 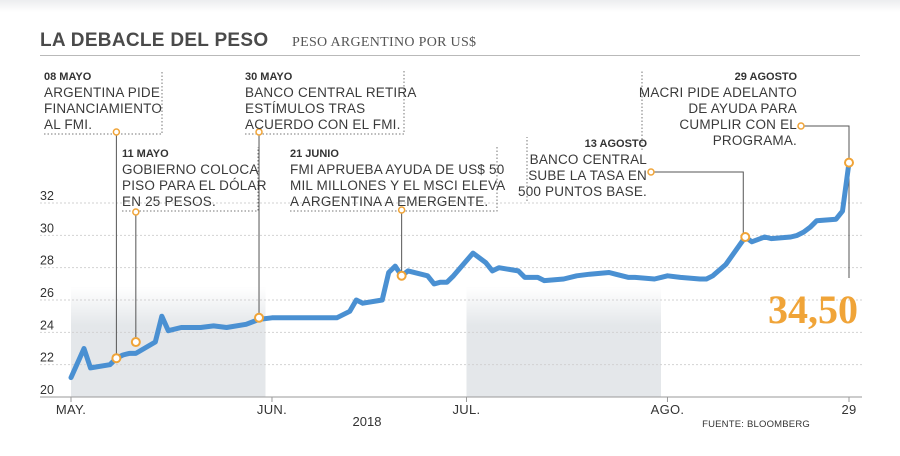 I want to click on annotation-text-0-1: FINANCIAMIENTO, so click(x=103, y=108).